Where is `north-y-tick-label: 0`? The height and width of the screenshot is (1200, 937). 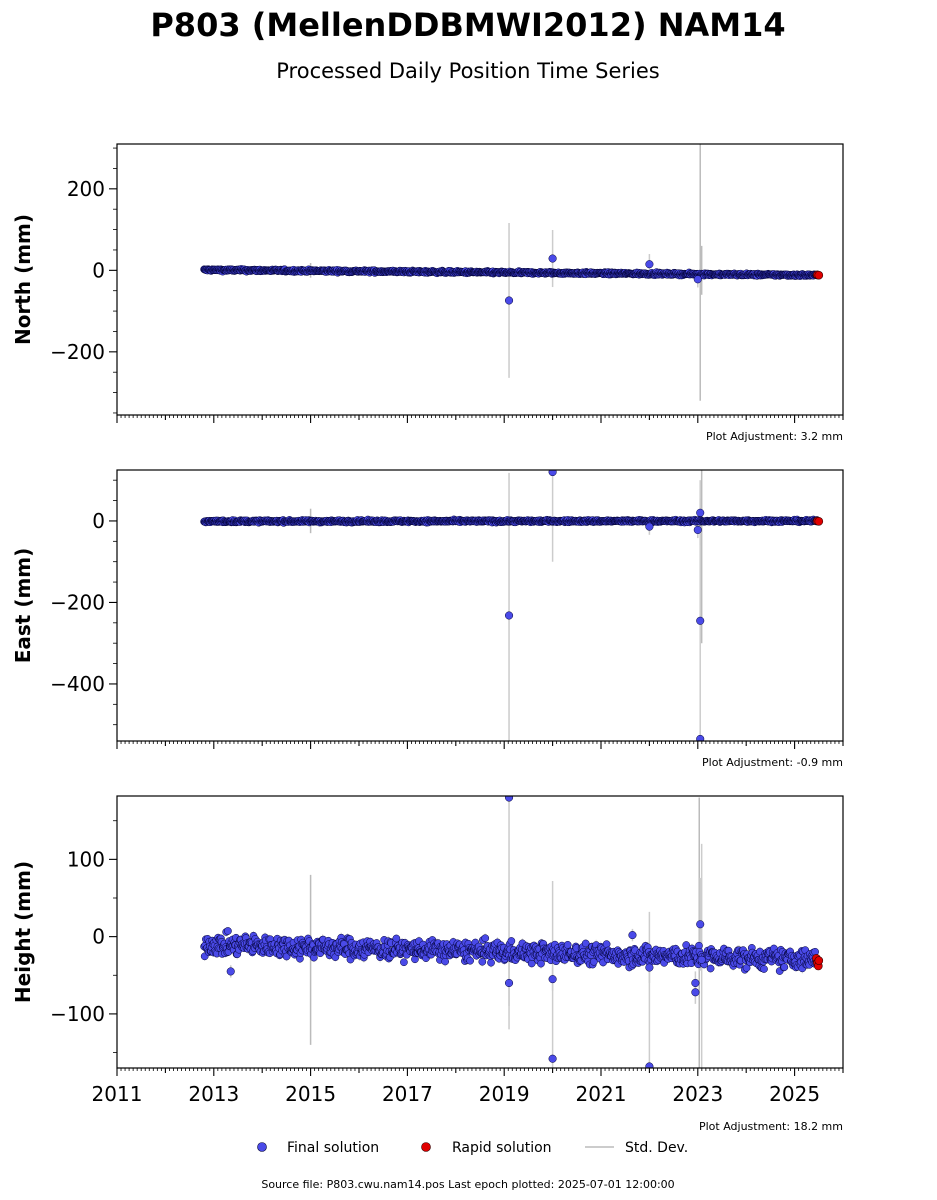 north-y-tick-label: 0 is located at coordinates (98, 270).